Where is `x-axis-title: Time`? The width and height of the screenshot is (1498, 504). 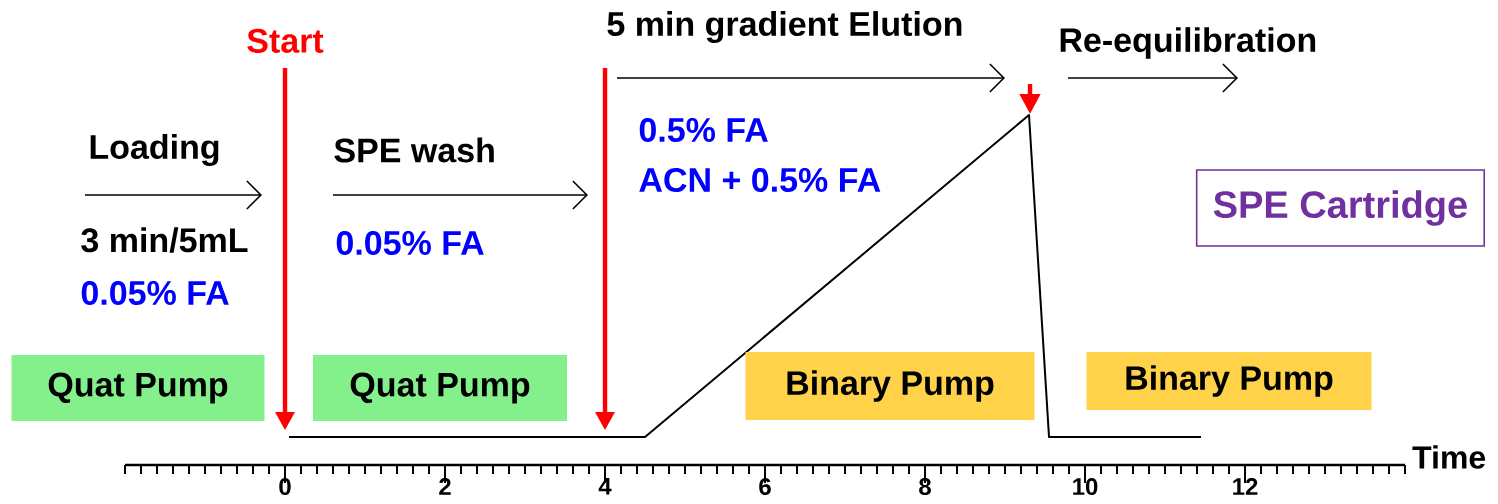
x-axis-title: Time is located at coordinates (1449, 457).